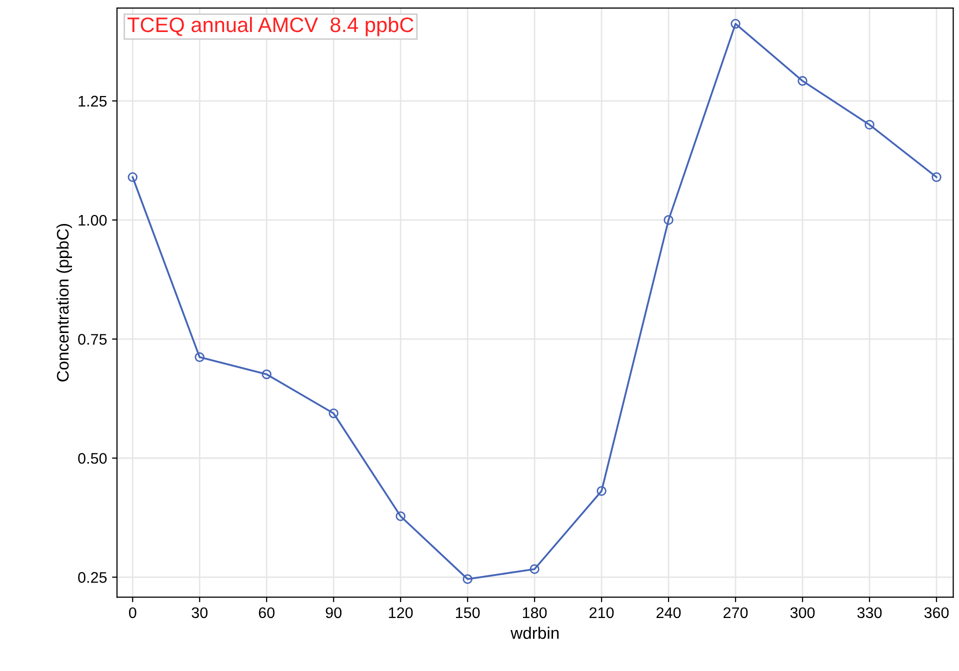  I want to click on x-axis-title: wdrbin, so click(534, 632).